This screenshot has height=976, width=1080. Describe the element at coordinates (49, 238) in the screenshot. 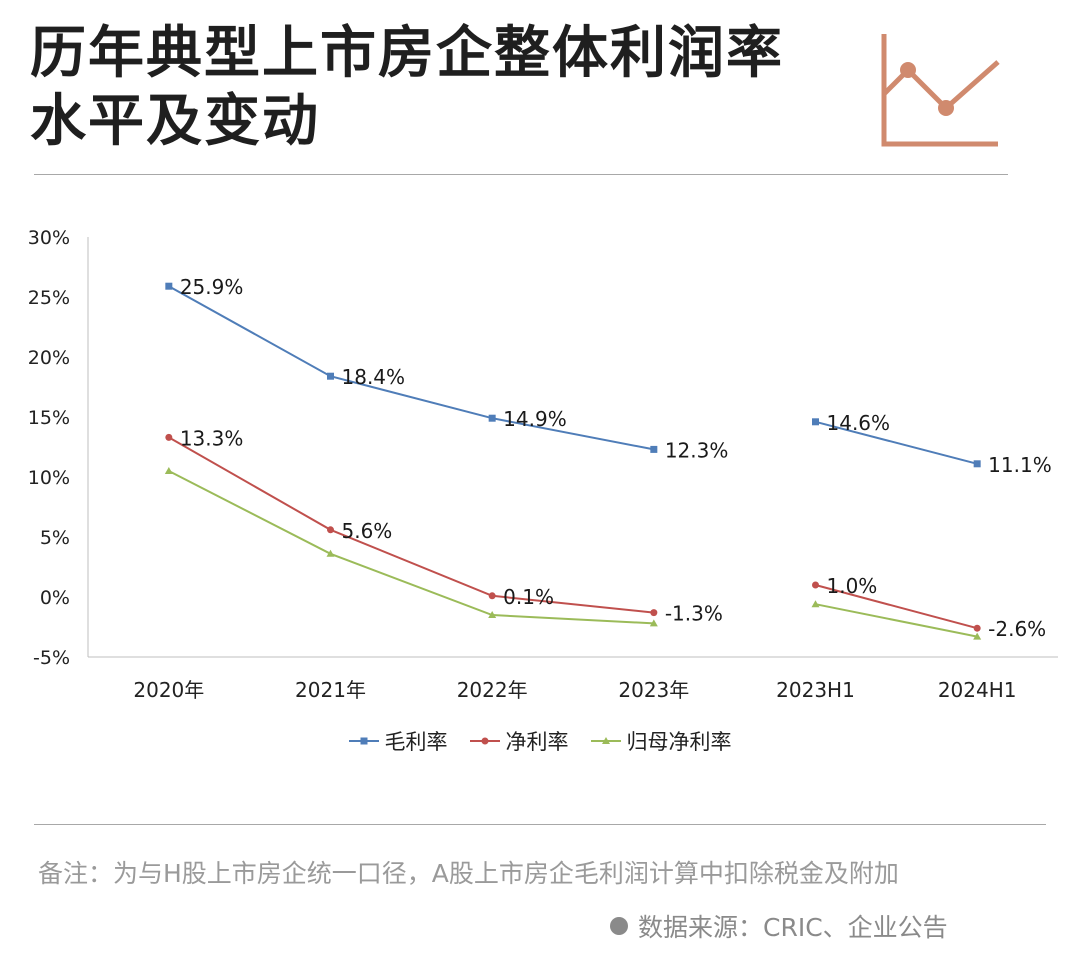

I see `y-tick-label: 30%` at that location.